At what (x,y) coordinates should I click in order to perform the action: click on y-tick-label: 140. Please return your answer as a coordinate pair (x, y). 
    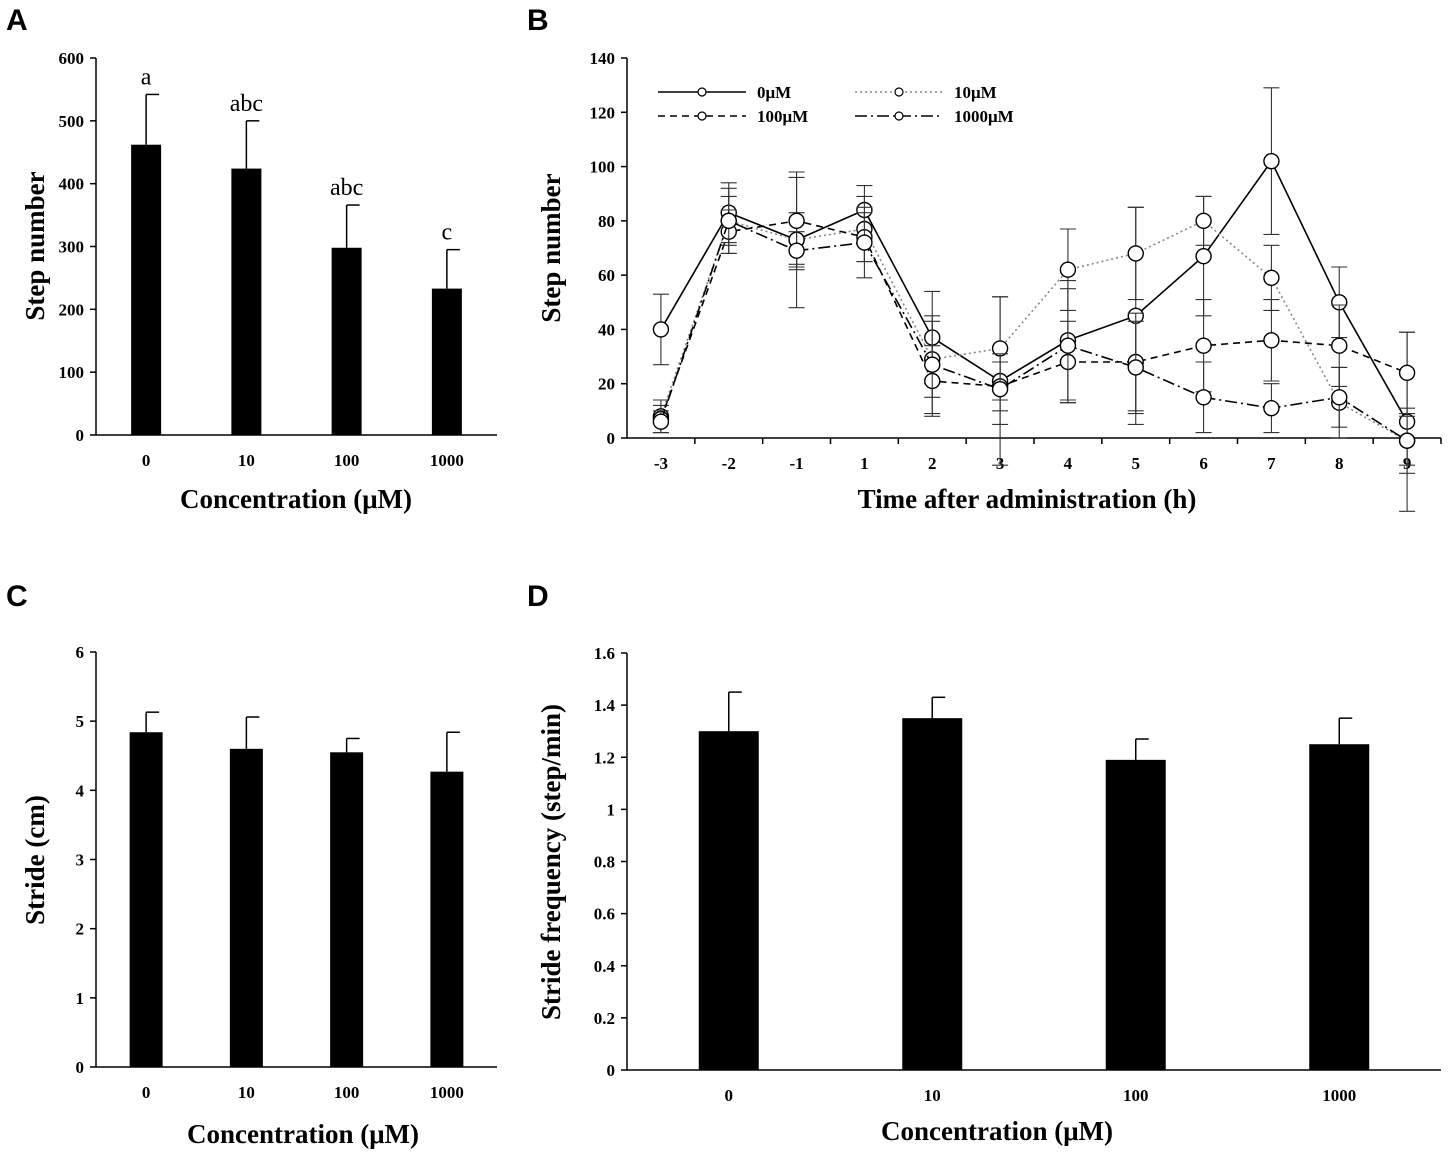
    Looking at the image, I should click on (603, 58).